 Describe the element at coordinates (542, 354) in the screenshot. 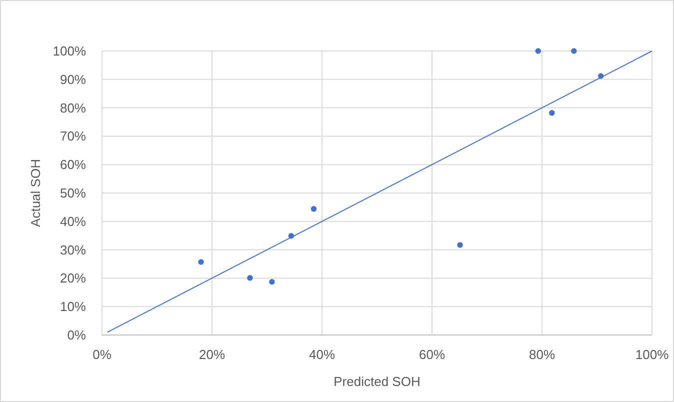

I see `x-tick-label: 80%` at that location.